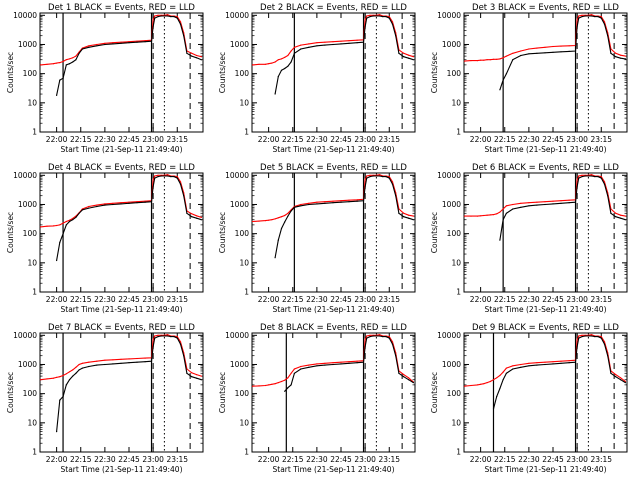  I want to click on det8-x-tick-label: 22:00, so click(269, 459).